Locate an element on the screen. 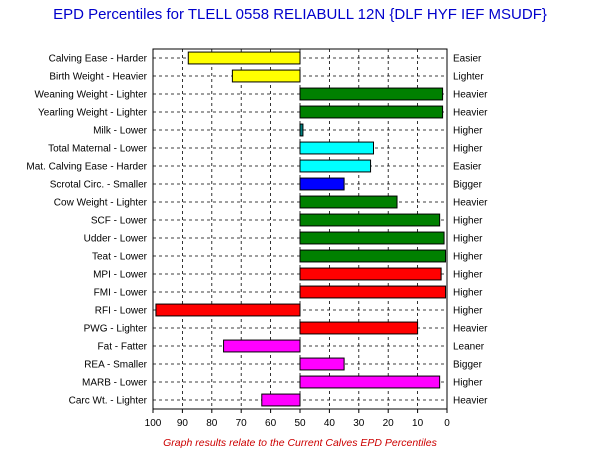 The height and width of the screenshot is (455, 600). x-tick-label: 90 is located at coordinates (183, 423).